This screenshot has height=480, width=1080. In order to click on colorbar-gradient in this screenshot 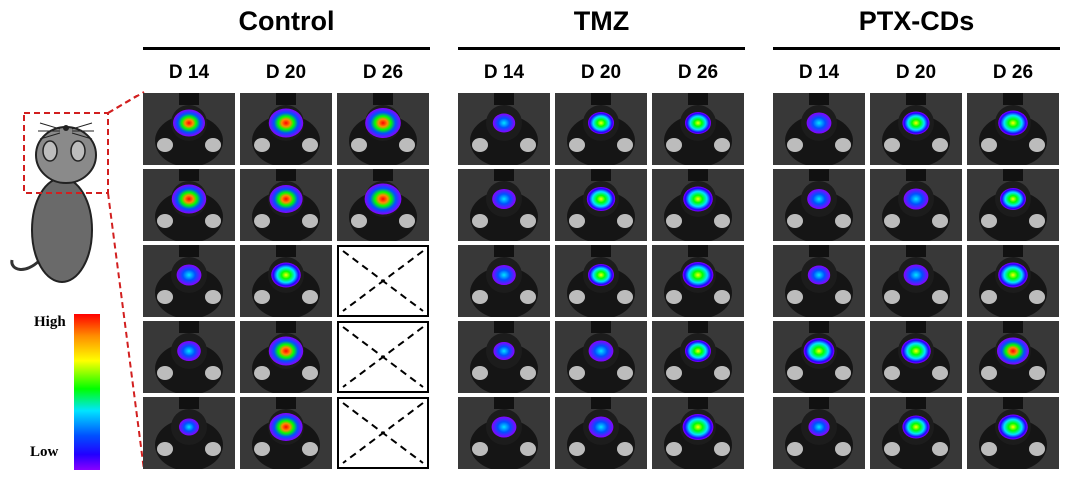, I will do `click(87, 392)`.